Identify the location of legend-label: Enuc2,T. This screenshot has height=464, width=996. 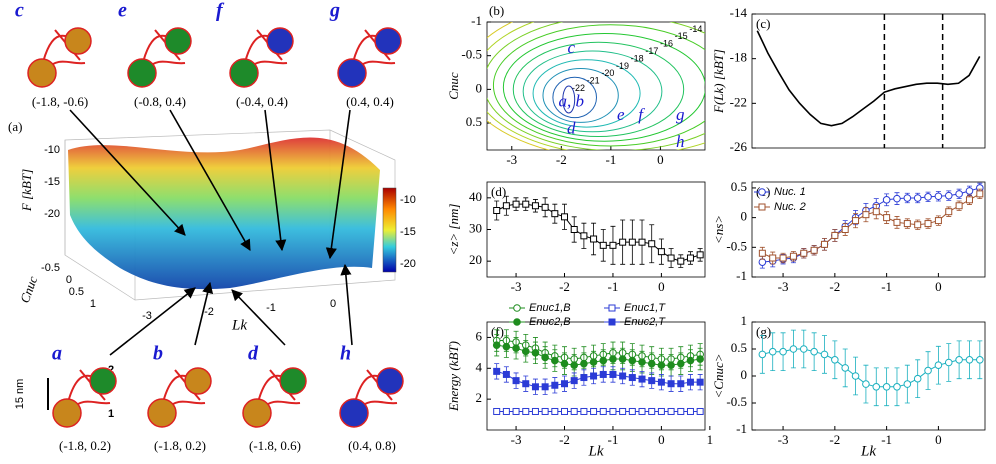
(645, 322).